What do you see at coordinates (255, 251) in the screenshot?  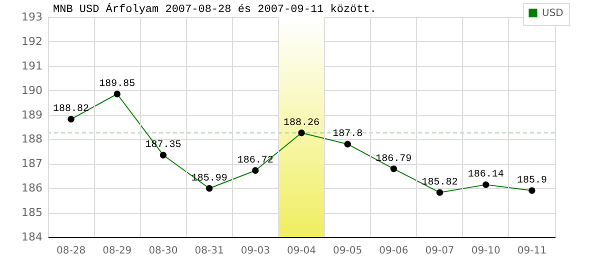 I see `x-tick-label: 09-03` at bounding box center [255, 251].